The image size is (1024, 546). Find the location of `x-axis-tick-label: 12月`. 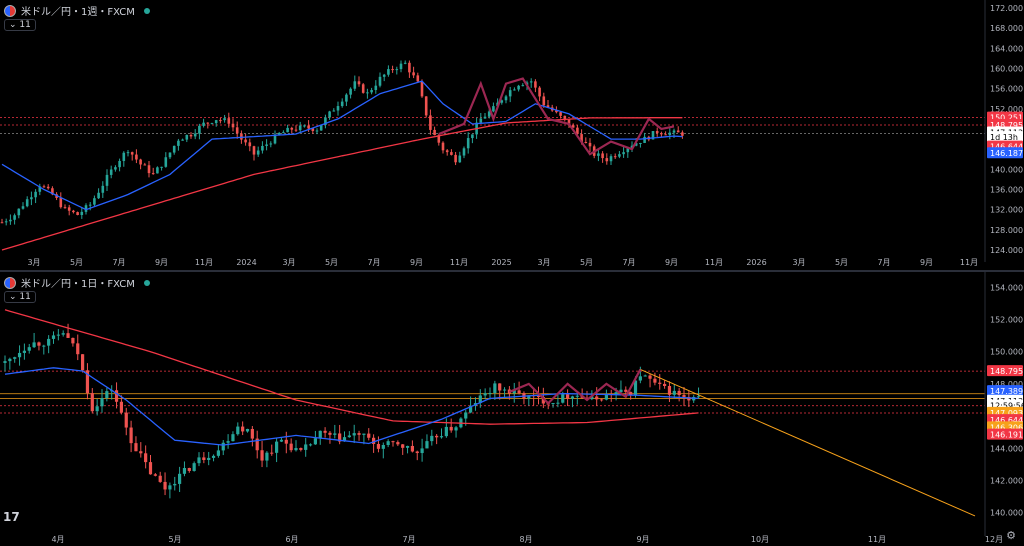

x-axis-tick-label: 12月 is located at coordinates (994, 539).